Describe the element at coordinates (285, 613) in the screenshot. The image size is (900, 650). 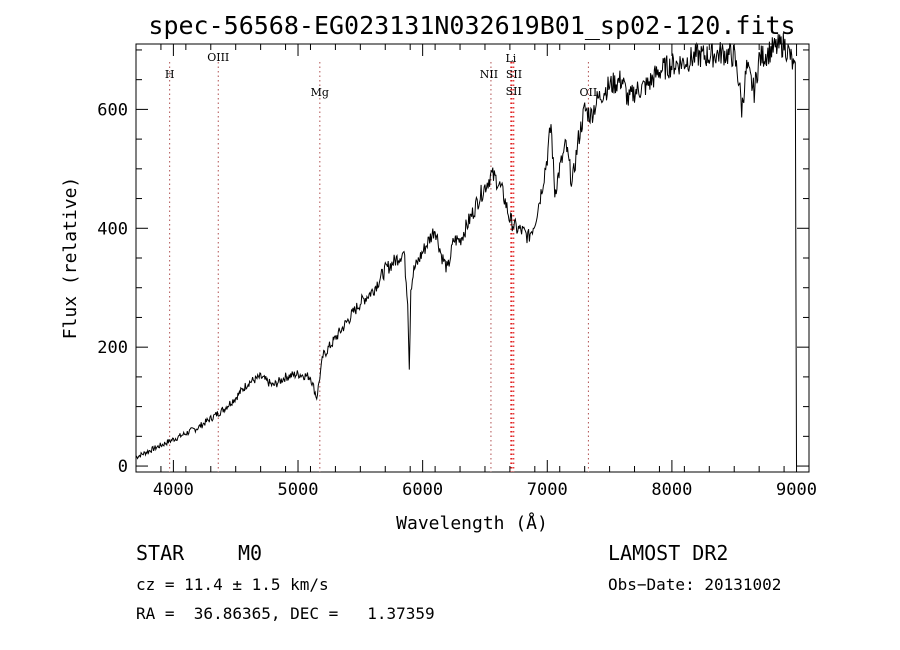
I see `coordinates: RA = 36.86365, DEC = 1.37359` at that location.